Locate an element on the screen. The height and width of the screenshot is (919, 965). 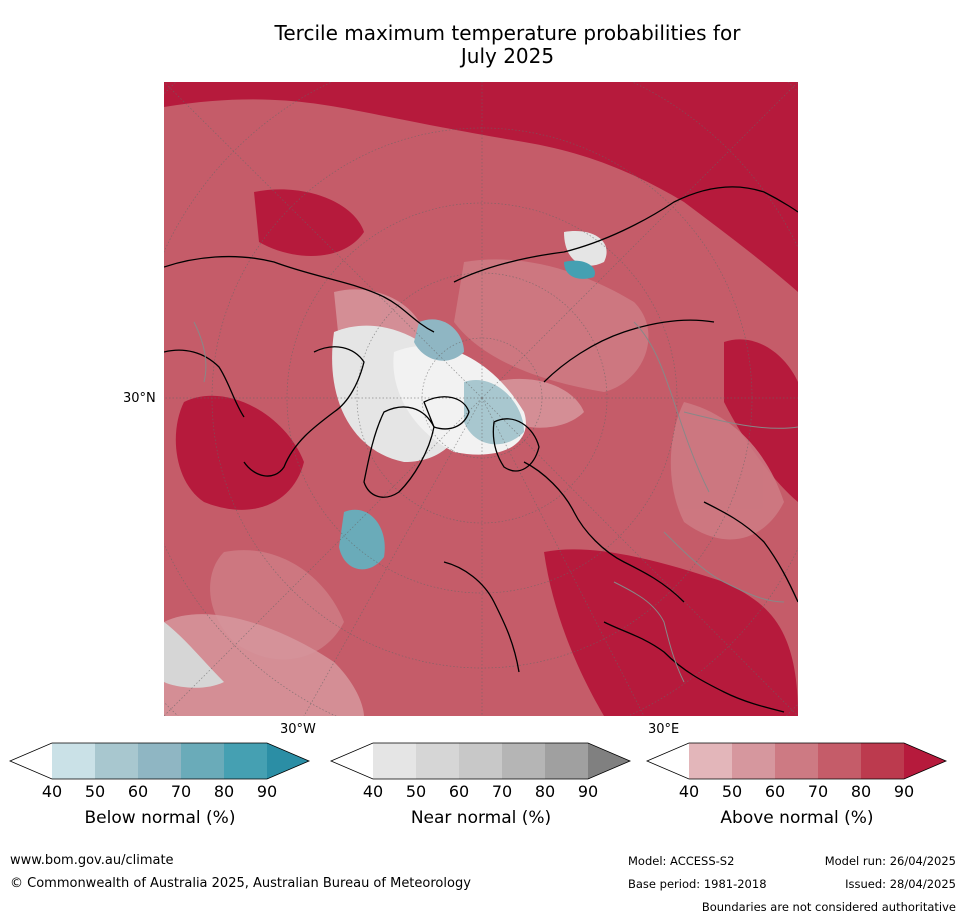
legend-near-normal is located at coordinates (480, 761).